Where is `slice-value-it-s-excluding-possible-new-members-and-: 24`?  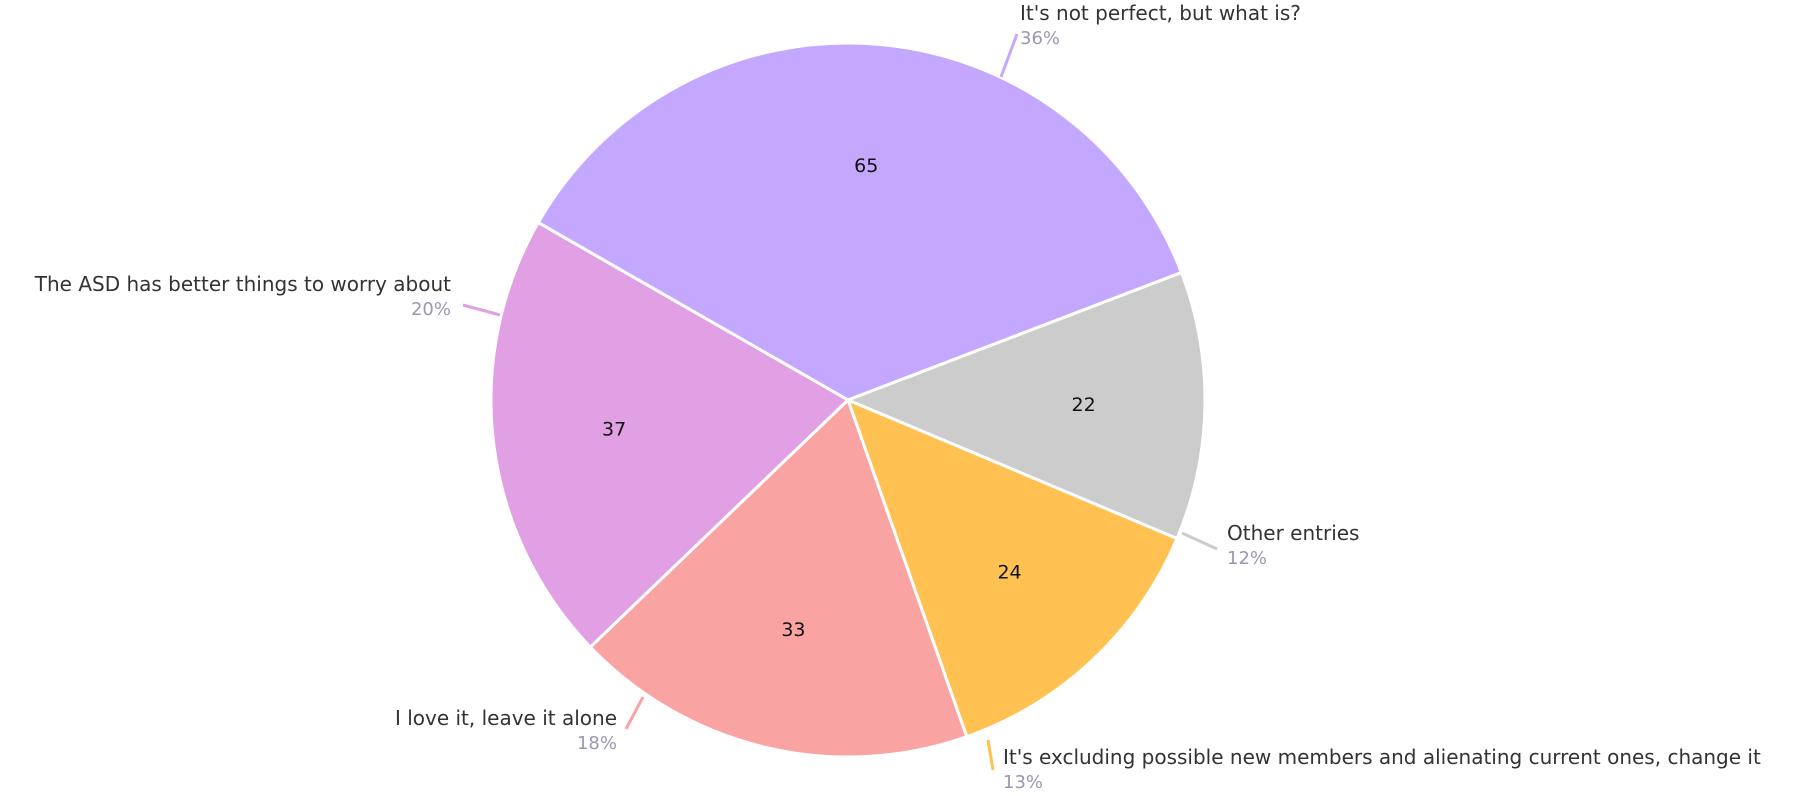
slice-value-it-s-excluding-possible-new-members-and-: 24 is located at coordinates (1009, 572).